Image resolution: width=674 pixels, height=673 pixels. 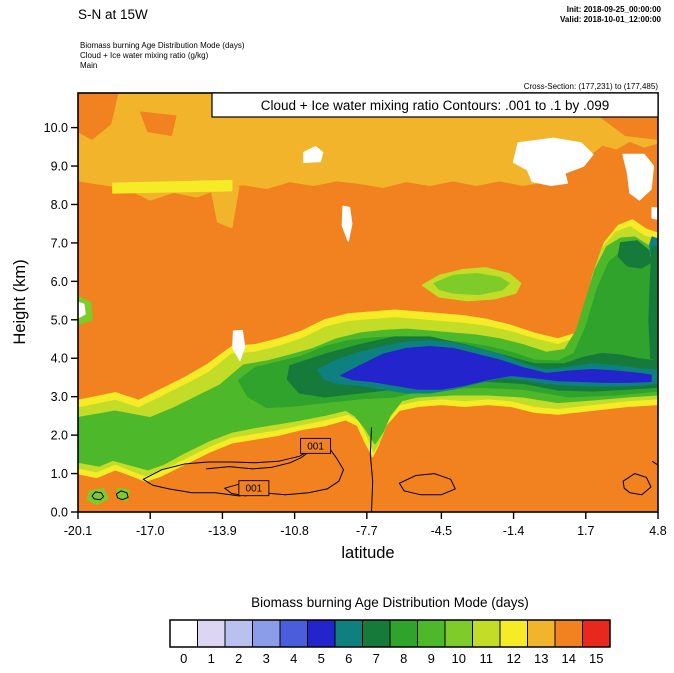 I want to click on region-gold-top-band, so click(x=368, y=147).